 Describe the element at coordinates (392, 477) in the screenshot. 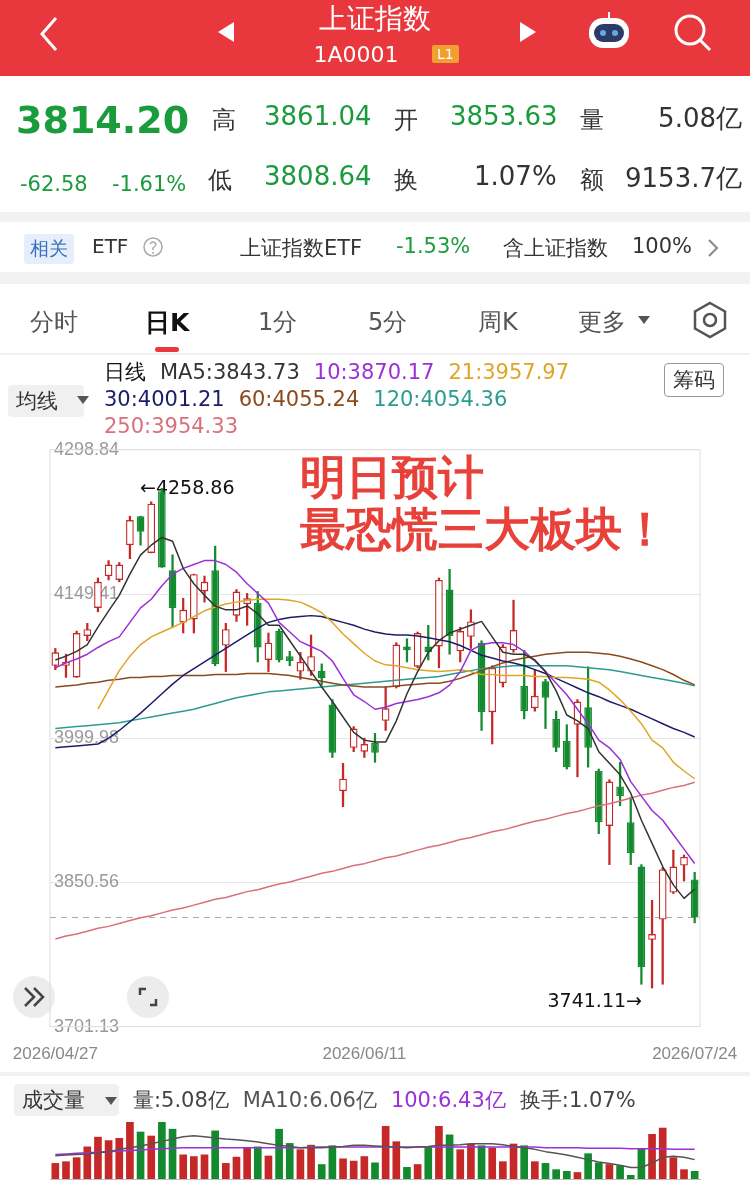

I see `annotation: 明日预计` at that location.